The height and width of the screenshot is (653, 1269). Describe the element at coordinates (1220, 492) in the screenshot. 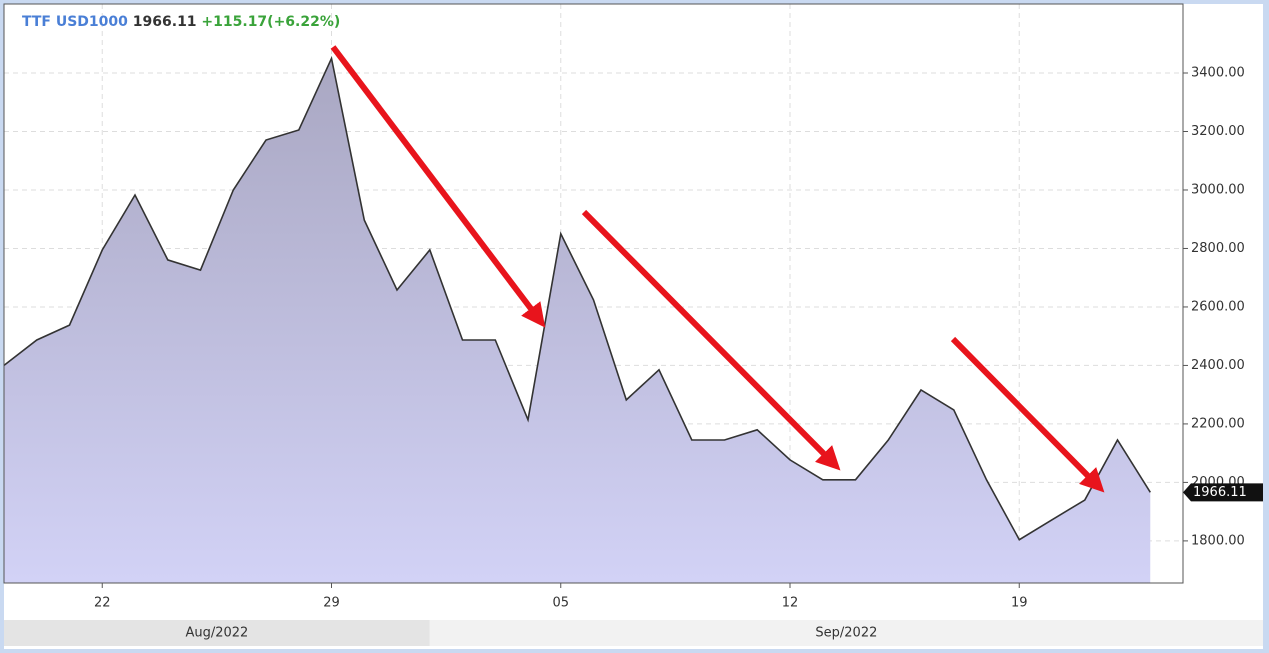

I see `last-value-label: 1966.11` at that location.